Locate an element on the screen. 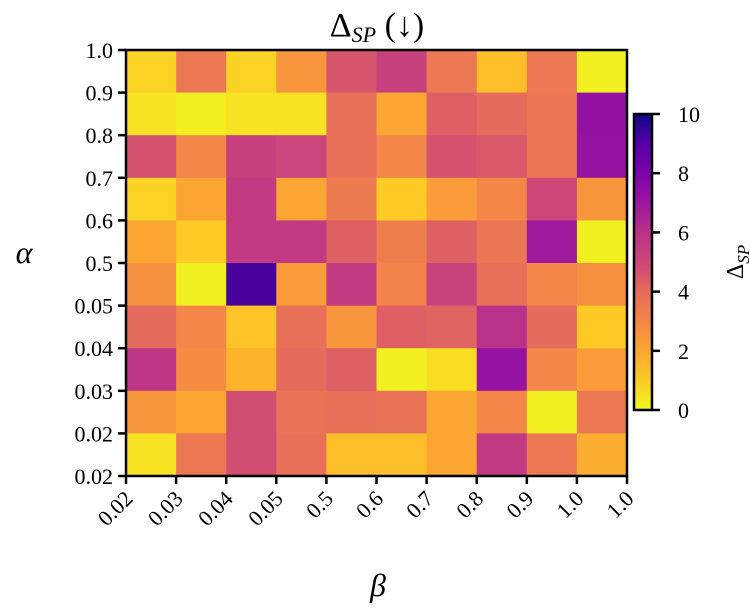 The image size is (750, 609). colorbar-label: ΔSP is located at coordinates (736, 262).